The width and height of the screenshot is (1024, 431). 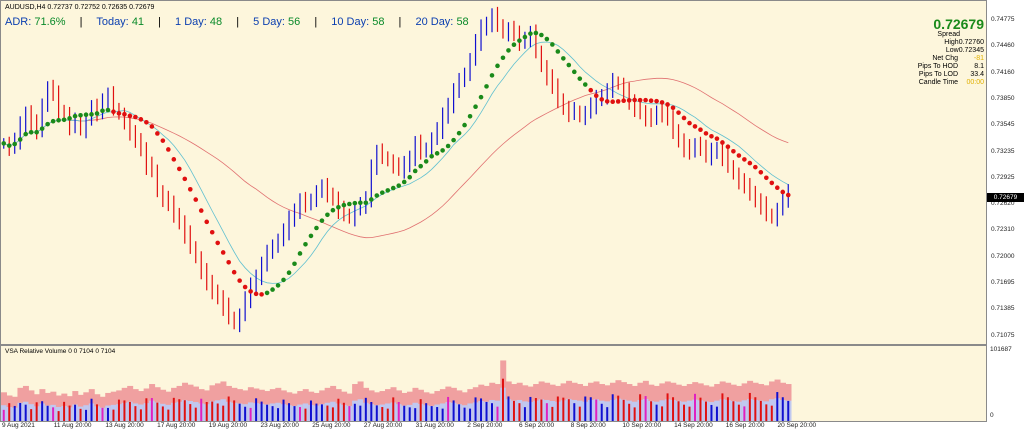 I want to click on time-tick-label: 20 Sep 20:00, so click(x=797, y=425).